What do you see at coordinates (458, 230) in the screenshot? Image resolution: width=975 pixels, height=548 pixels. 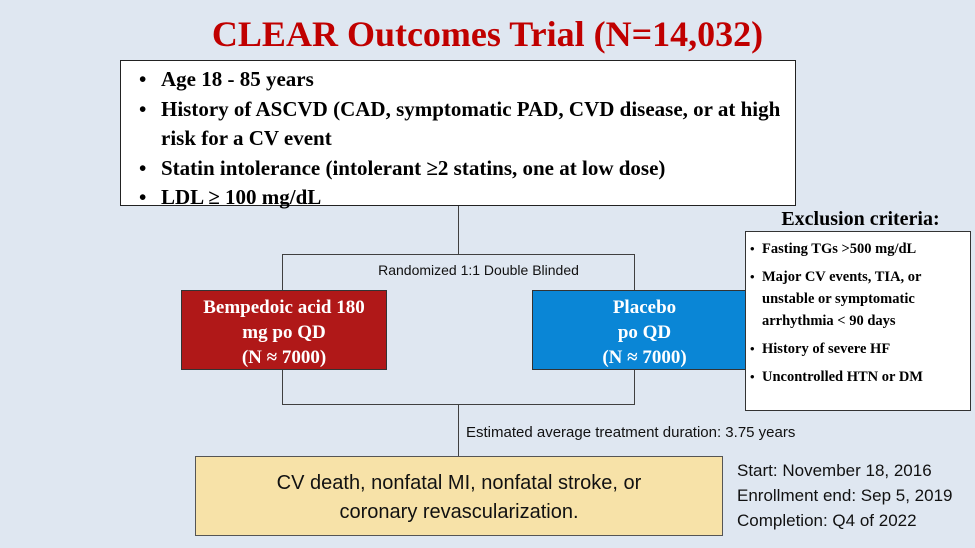 I see `connector-top-vertical` at bounding box center [458, 230].